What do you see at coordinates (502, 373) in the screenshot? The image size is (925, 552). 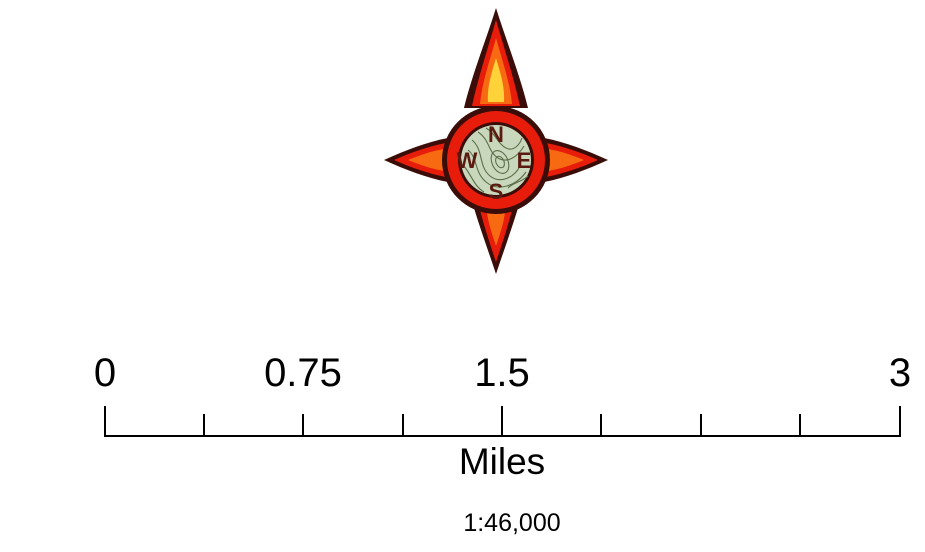 I see `scale-label-1-5: 1.5` at bounding box center [502, 373].